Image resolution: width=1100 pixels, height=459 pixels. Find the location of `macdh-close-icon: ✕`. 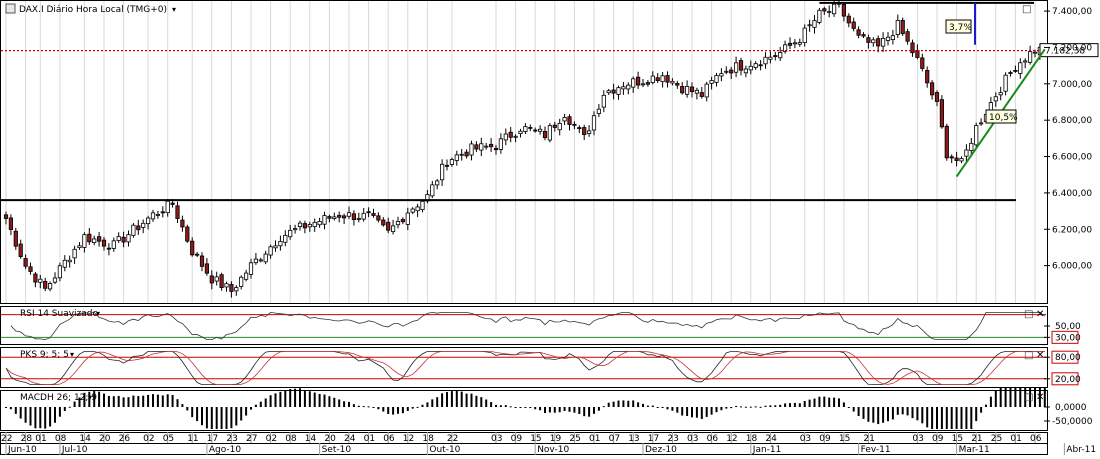

macdh-close-icon: ✕ is located at coordinates (1040, 397).